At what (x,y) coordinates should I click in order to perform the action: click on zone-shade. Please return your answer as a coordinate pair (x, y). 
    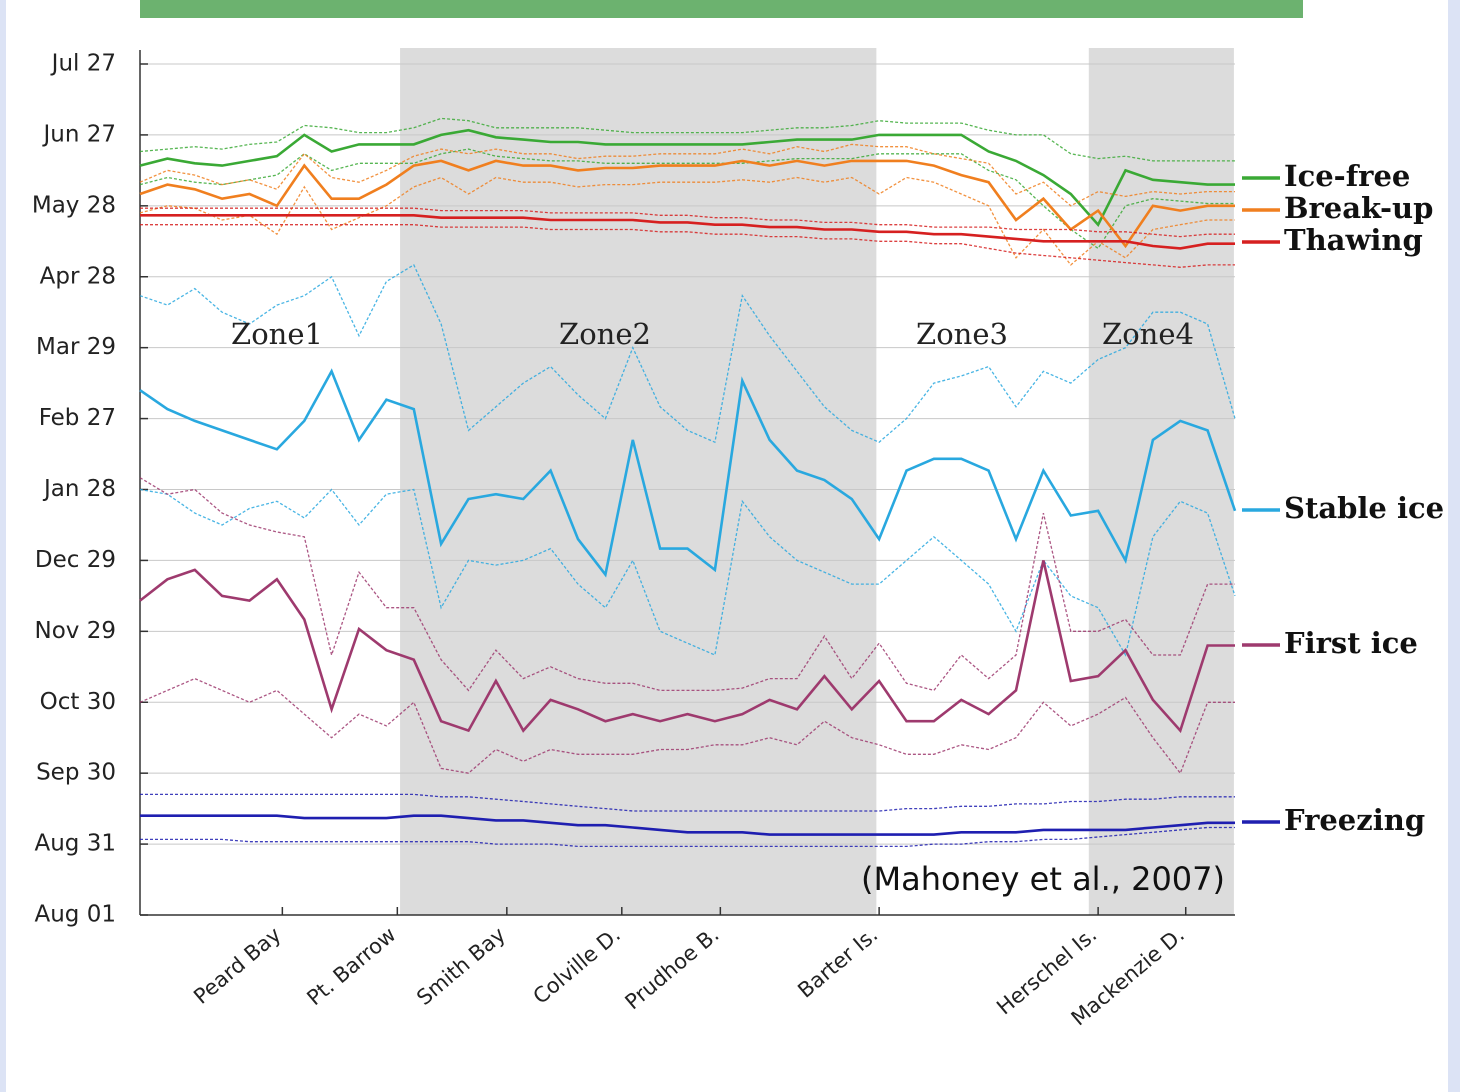
    Looking at the image, I should click on (1161, 481).